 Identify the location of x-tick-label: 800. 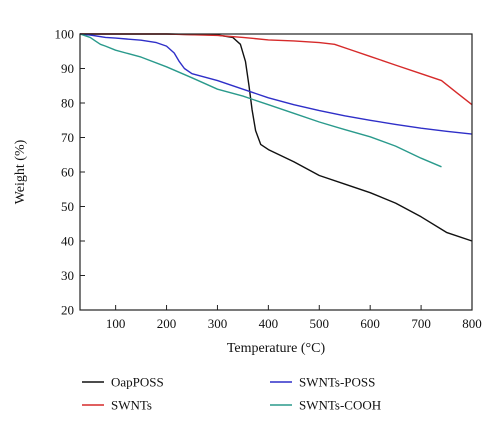
(472, 323).